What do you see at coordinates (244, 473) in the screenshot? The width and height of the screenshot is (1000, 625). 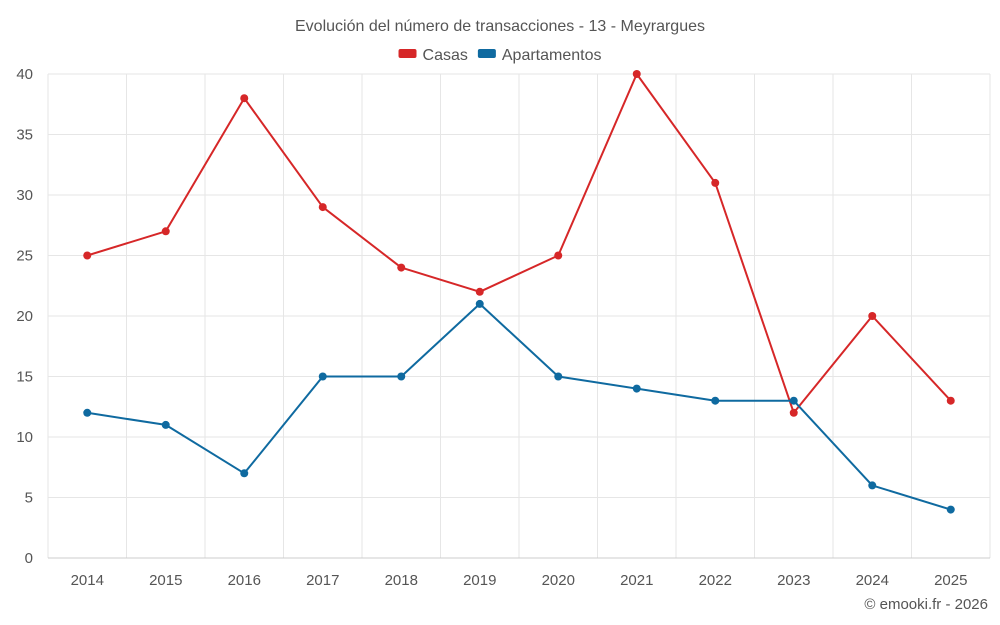 I see `data-point-apartamentos-2016` at bounding box center [244, 473].